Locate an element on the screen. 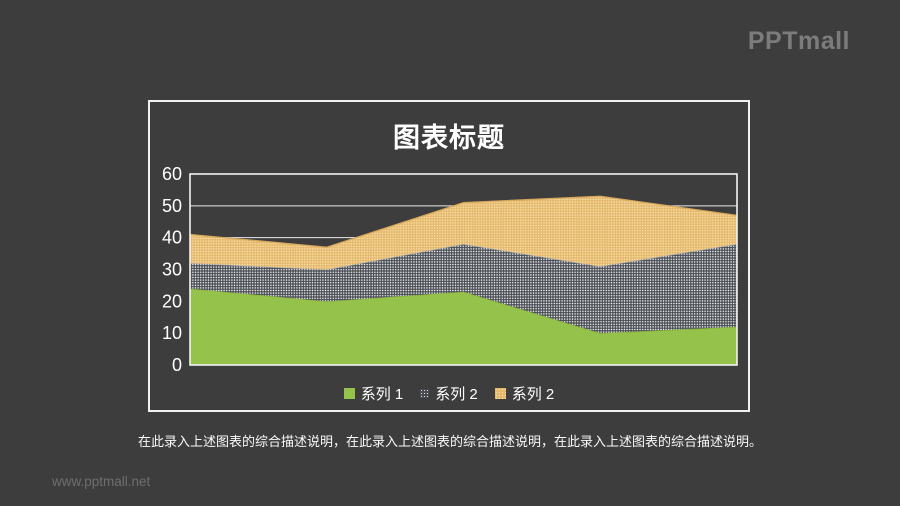  y-axis-tick-label: 30 is located at coordinates (172, 270).